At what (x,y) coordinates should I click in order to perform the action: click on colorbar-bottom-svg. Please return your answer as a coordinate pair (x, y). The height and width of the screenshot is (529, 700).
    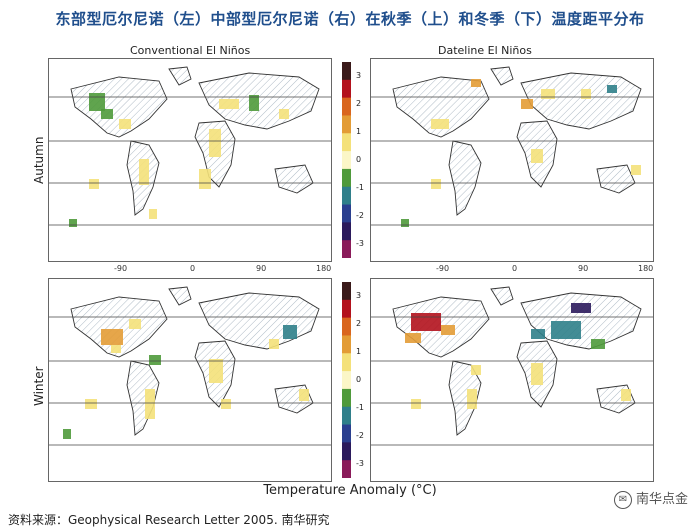
    Looking at the image, I should click on (346, 380).